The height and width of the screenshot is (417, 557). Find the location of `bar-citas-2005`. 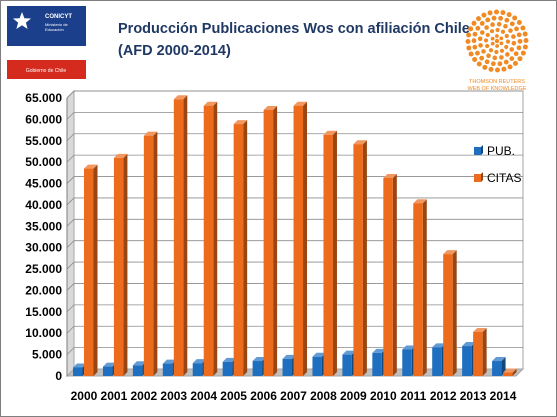

bar-citas-2005 is located at coordinates (240, 248).